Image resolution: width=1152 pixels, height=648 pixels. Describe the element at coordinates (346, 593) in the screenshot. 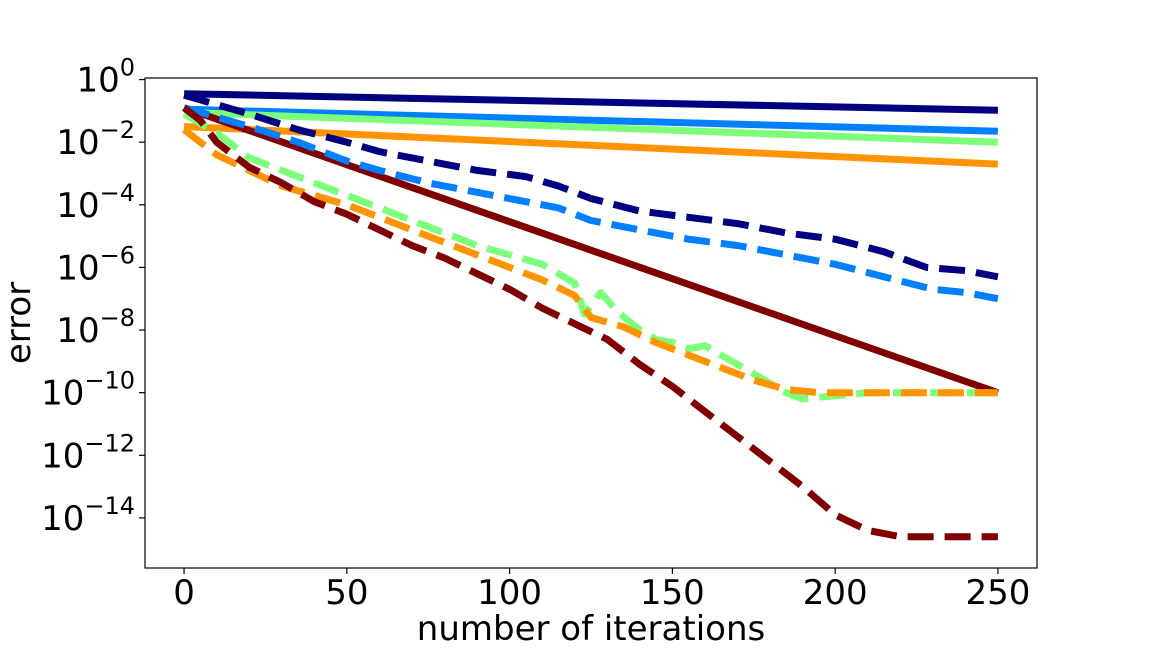

I see `x-tick-label: 50` at that location.